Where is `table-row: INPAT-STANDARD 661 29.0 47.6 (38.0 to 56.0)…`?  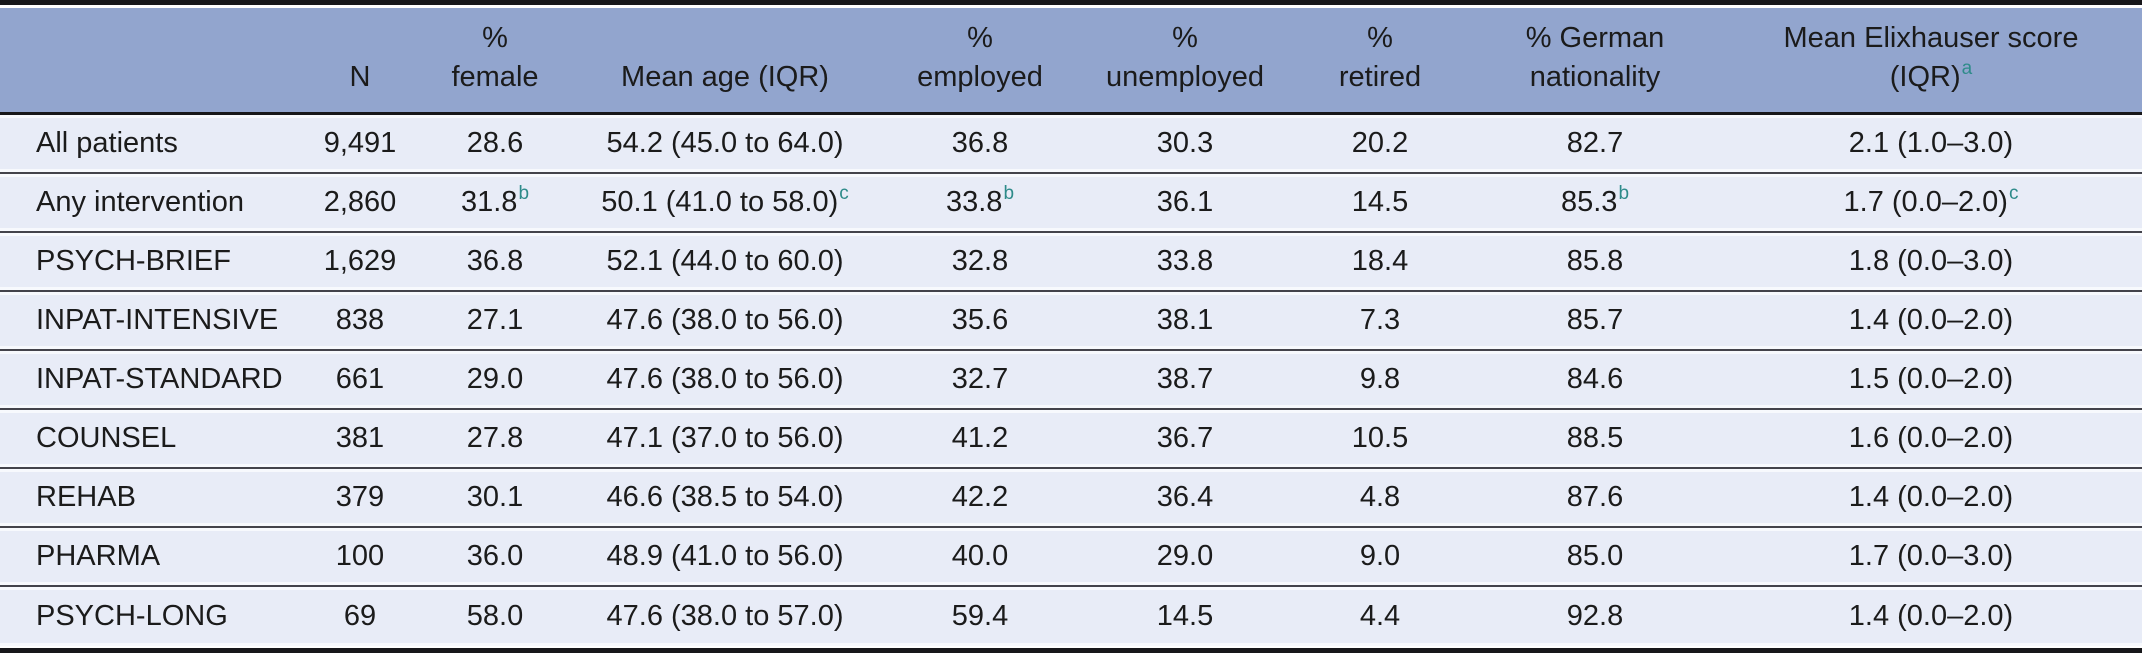
table-row: INPAT-STANDARD 661 29.0 47.6 (38.0 to 56.0)… is located at coordinates (1071, 380).